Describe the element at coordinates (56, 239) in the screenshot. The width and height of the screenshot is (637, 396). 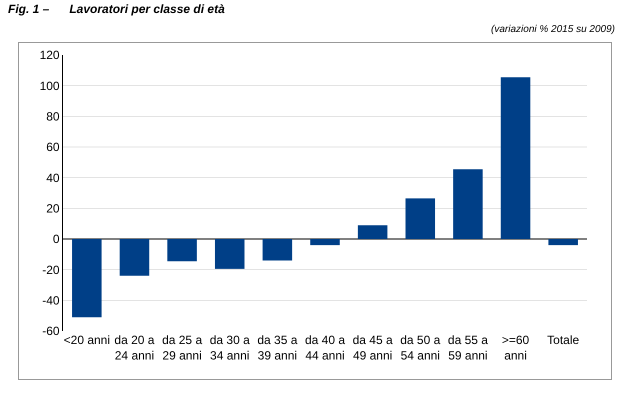
I see `y-tick-label: 0` at that location.